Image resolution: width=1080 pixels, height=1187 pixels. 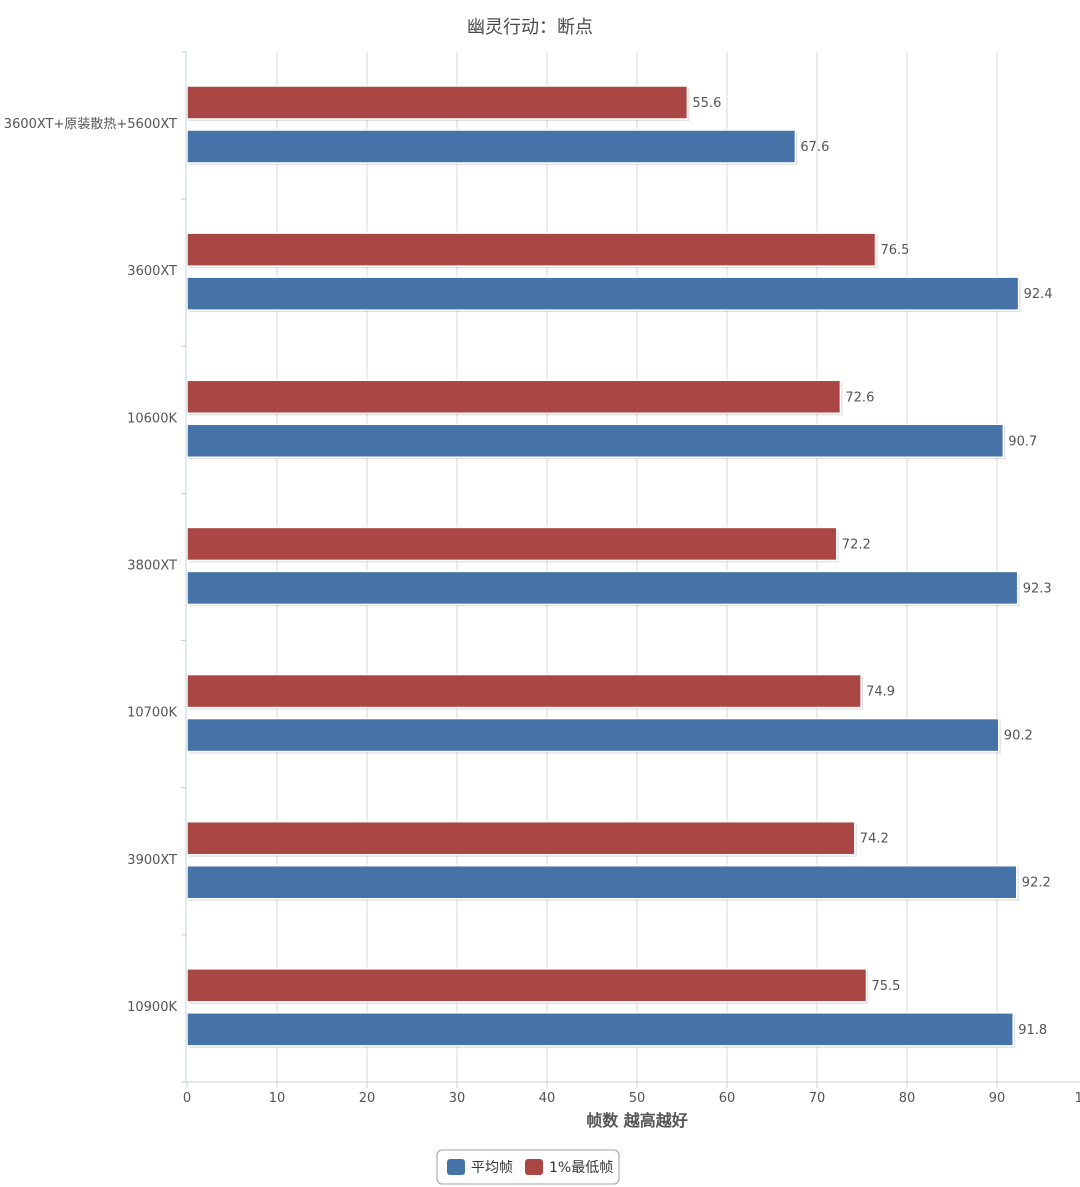 What do you see at coordinates (637, 1120) in the screenshot?
I see `x-axis-title: 帧数 越高越好` at bounding box center [637, 1120].